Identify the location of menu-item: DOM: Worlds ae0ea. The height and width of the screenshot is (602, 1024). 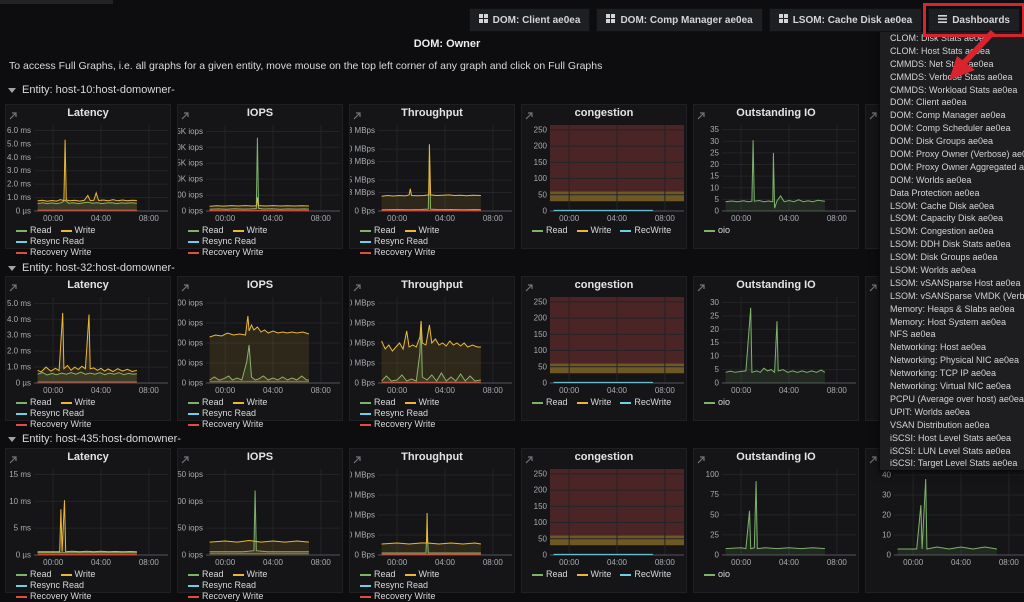
(931, 179).